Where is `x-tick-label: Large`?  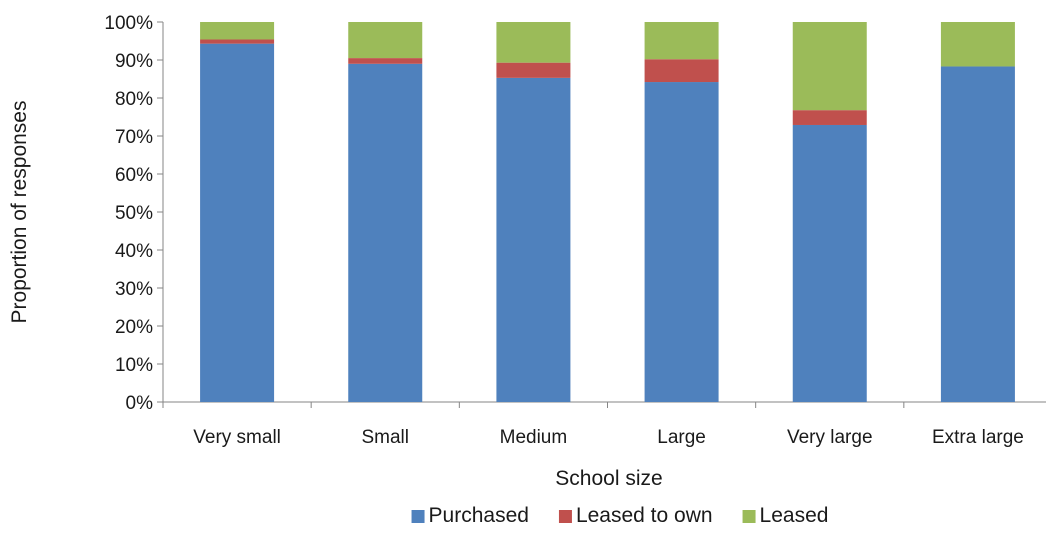
x-tick-label: Large is located at coordinates (681, 437).